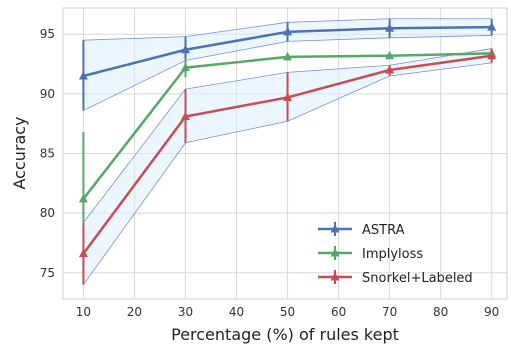 The height and width of the screenshot is (347, 511). Describe the element at coordinates (417, 278) in the screenshot. I see `legend-label: Snorkel+Labeled` at that location.